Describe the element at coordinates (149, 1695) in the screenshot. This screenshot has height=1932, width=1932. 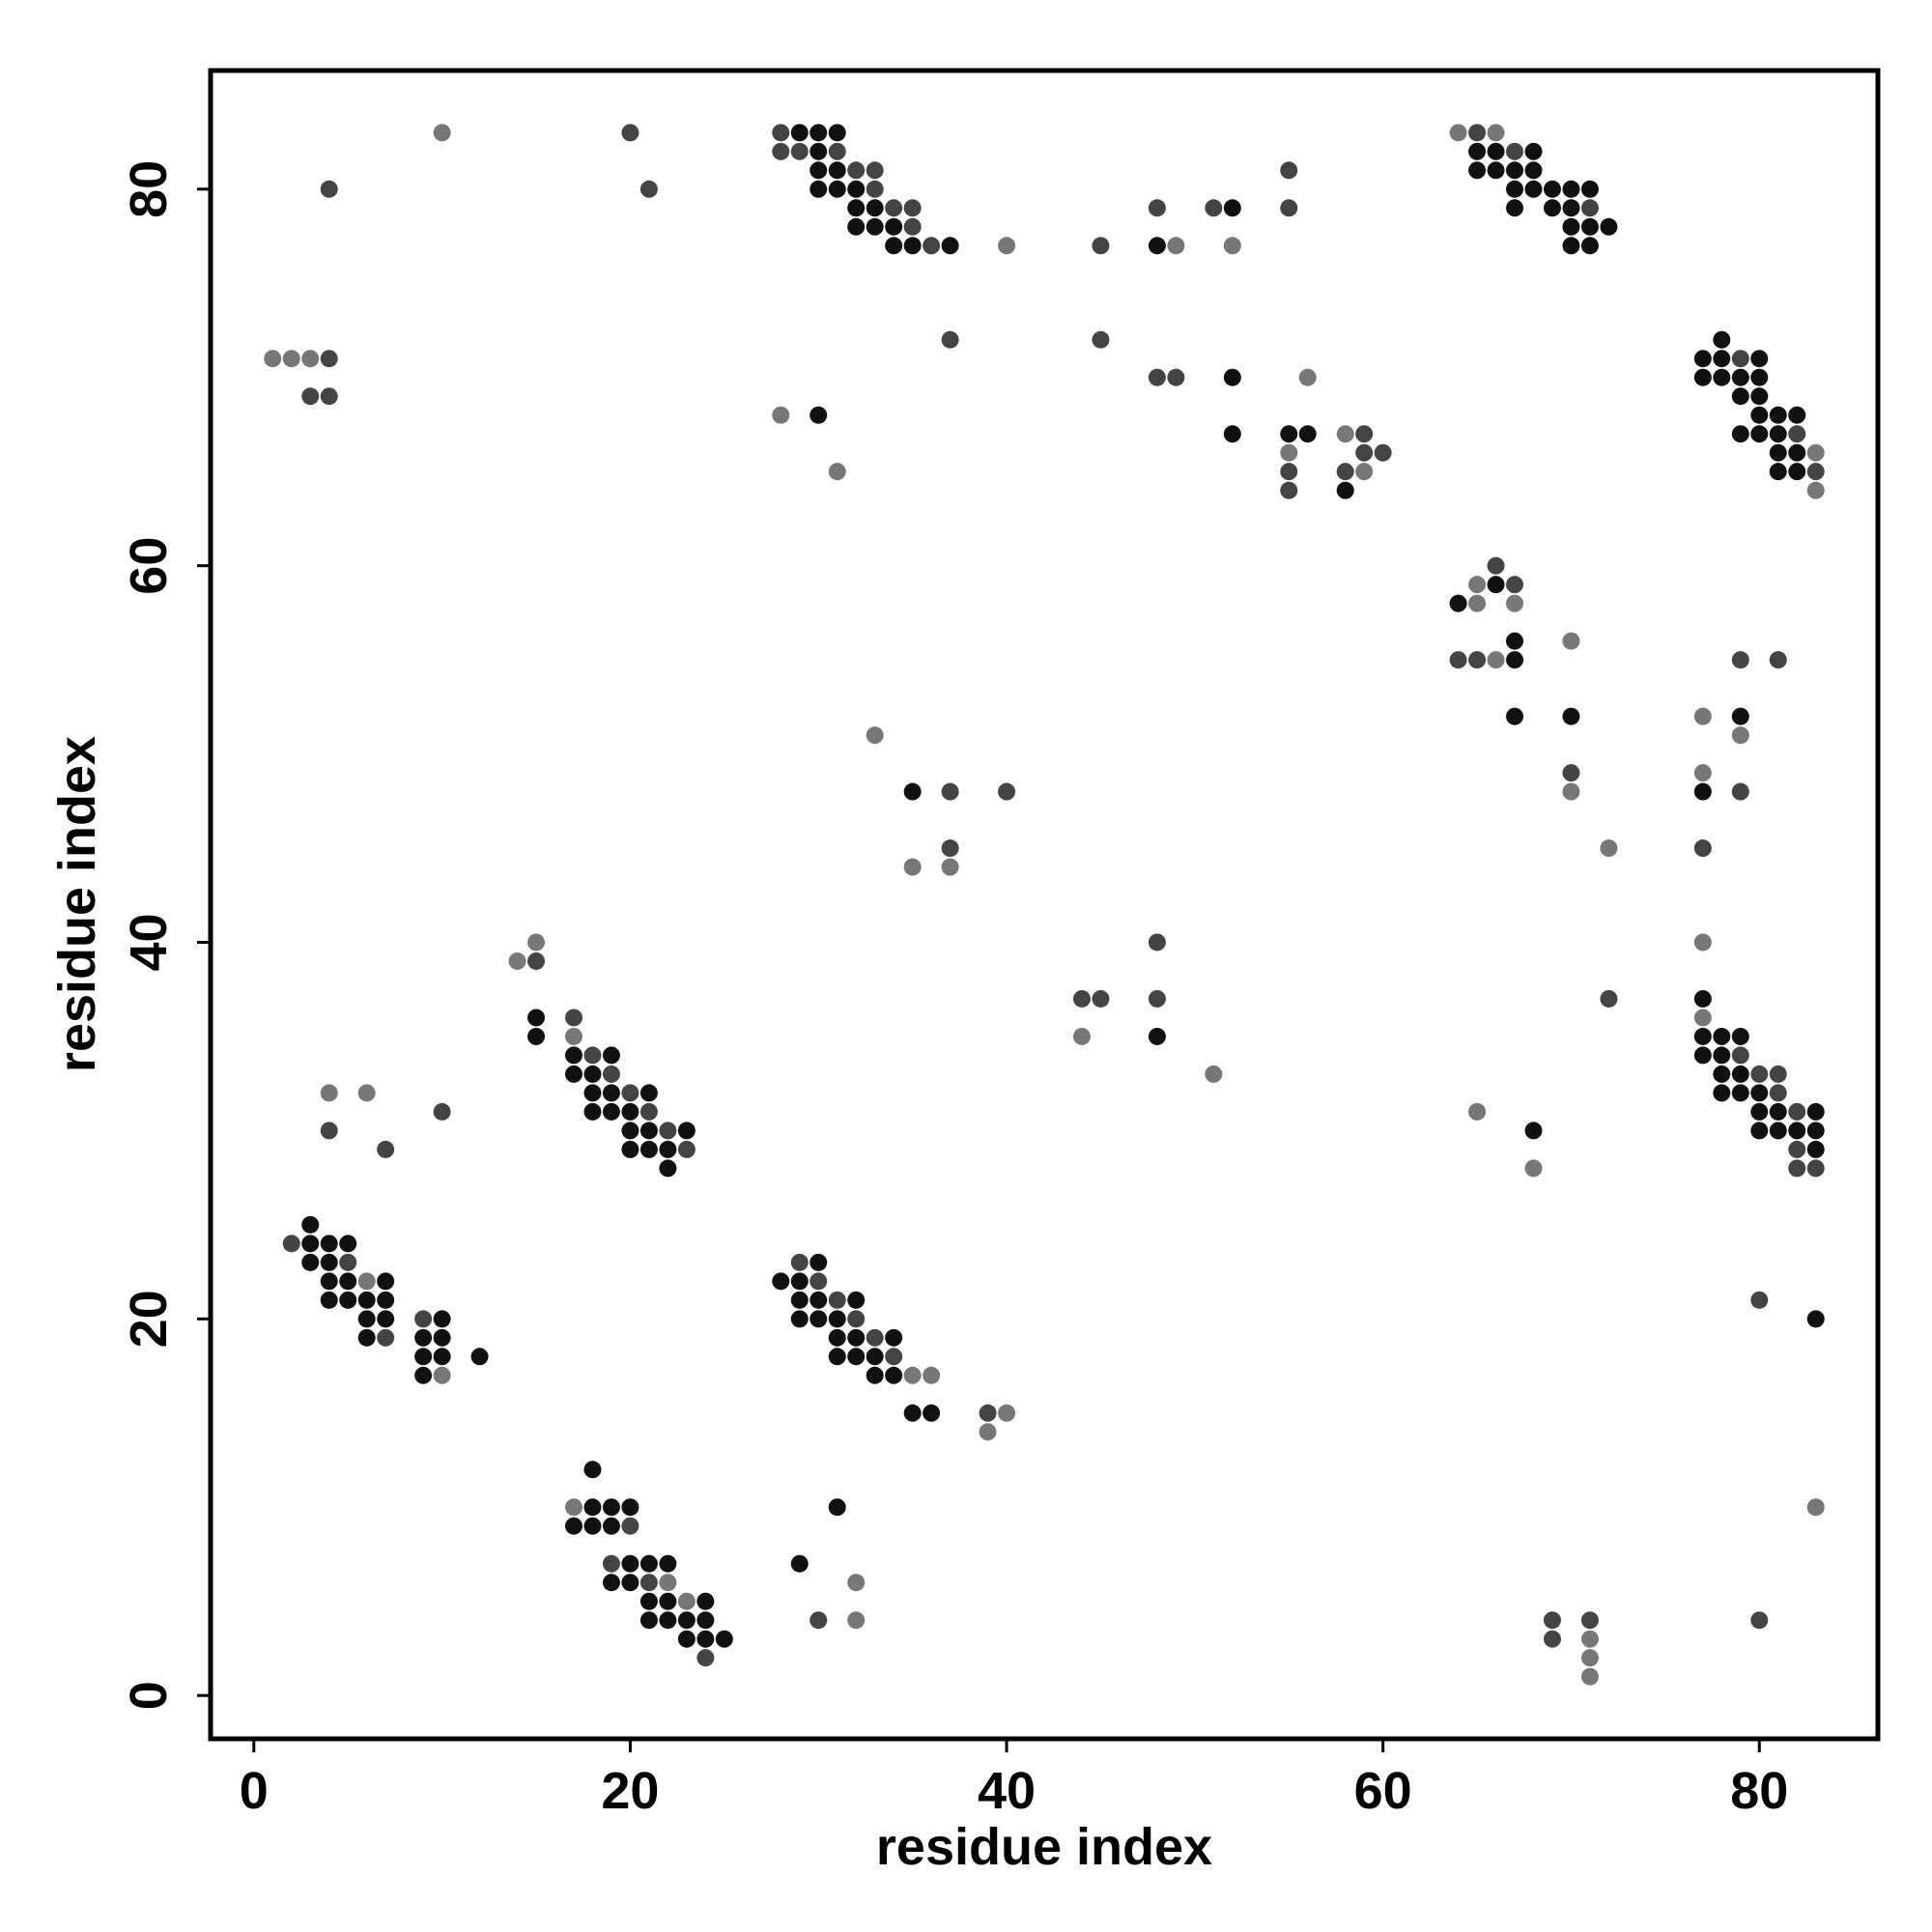
I see `y-tick-label: 0` at that location.